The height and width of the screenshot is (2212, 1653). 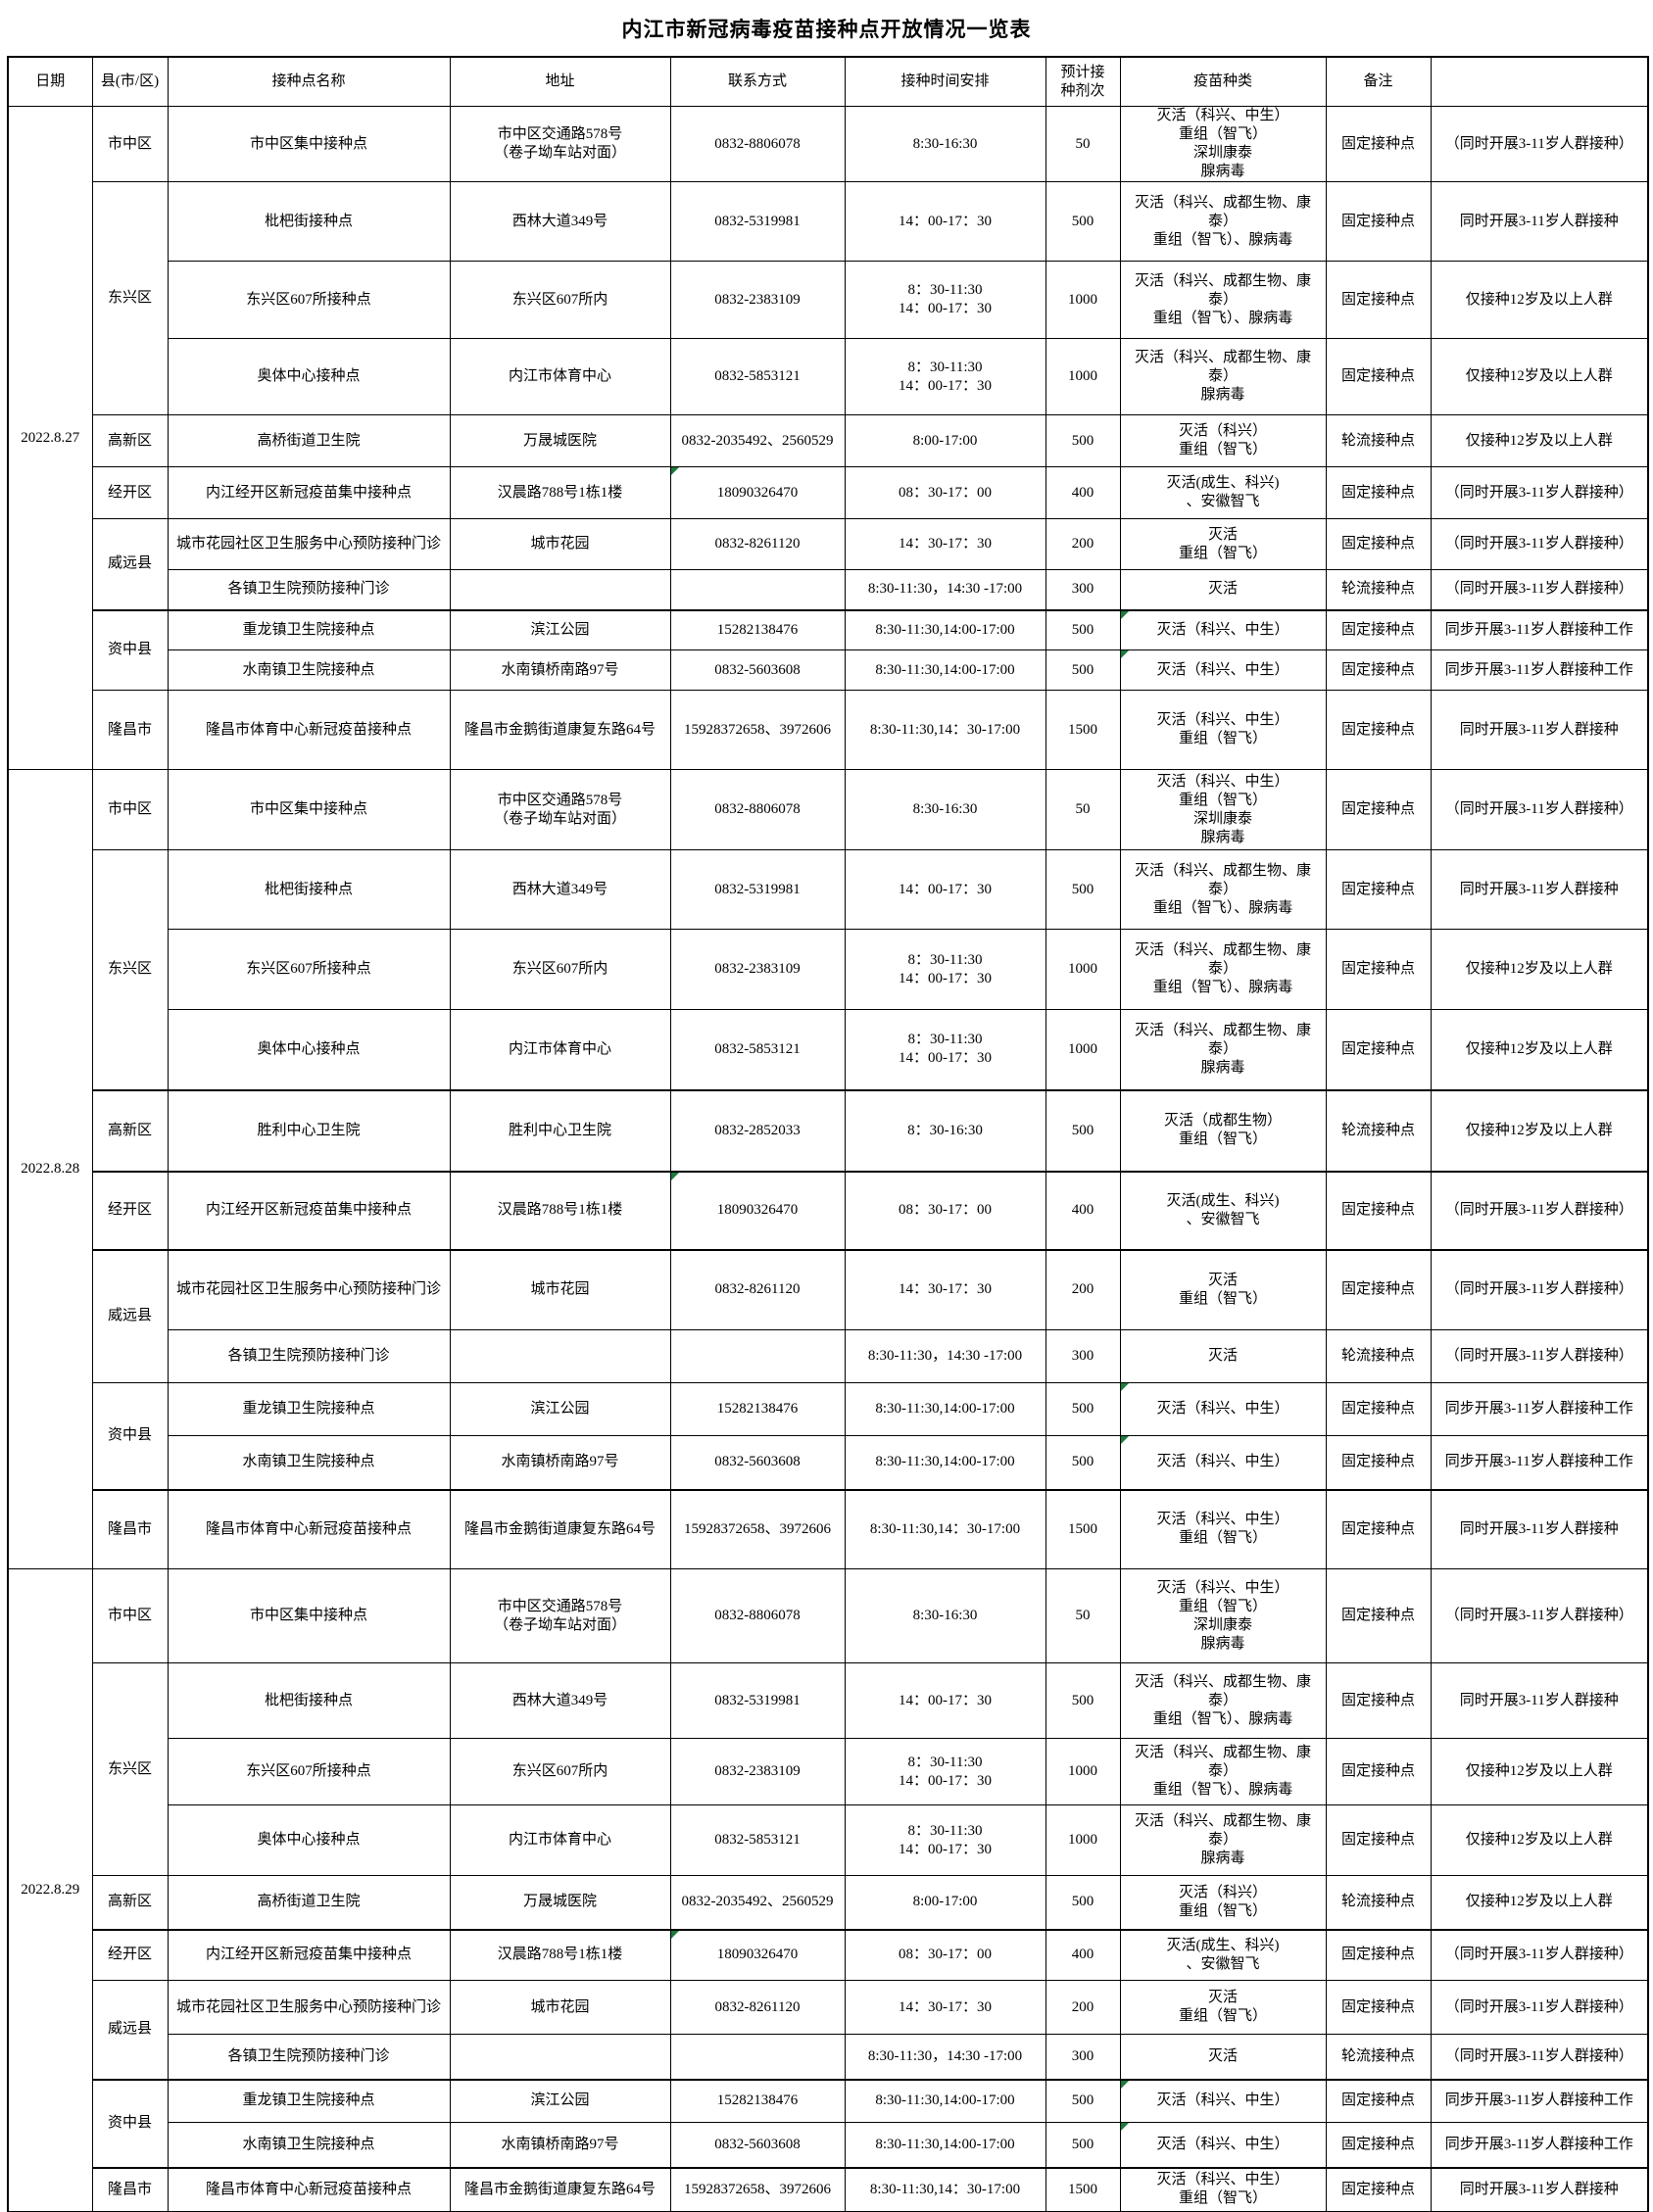 I want to click on cell-address: 市中区交通路578号 （卷子坳车站对面）, so click(x=560, y=809).